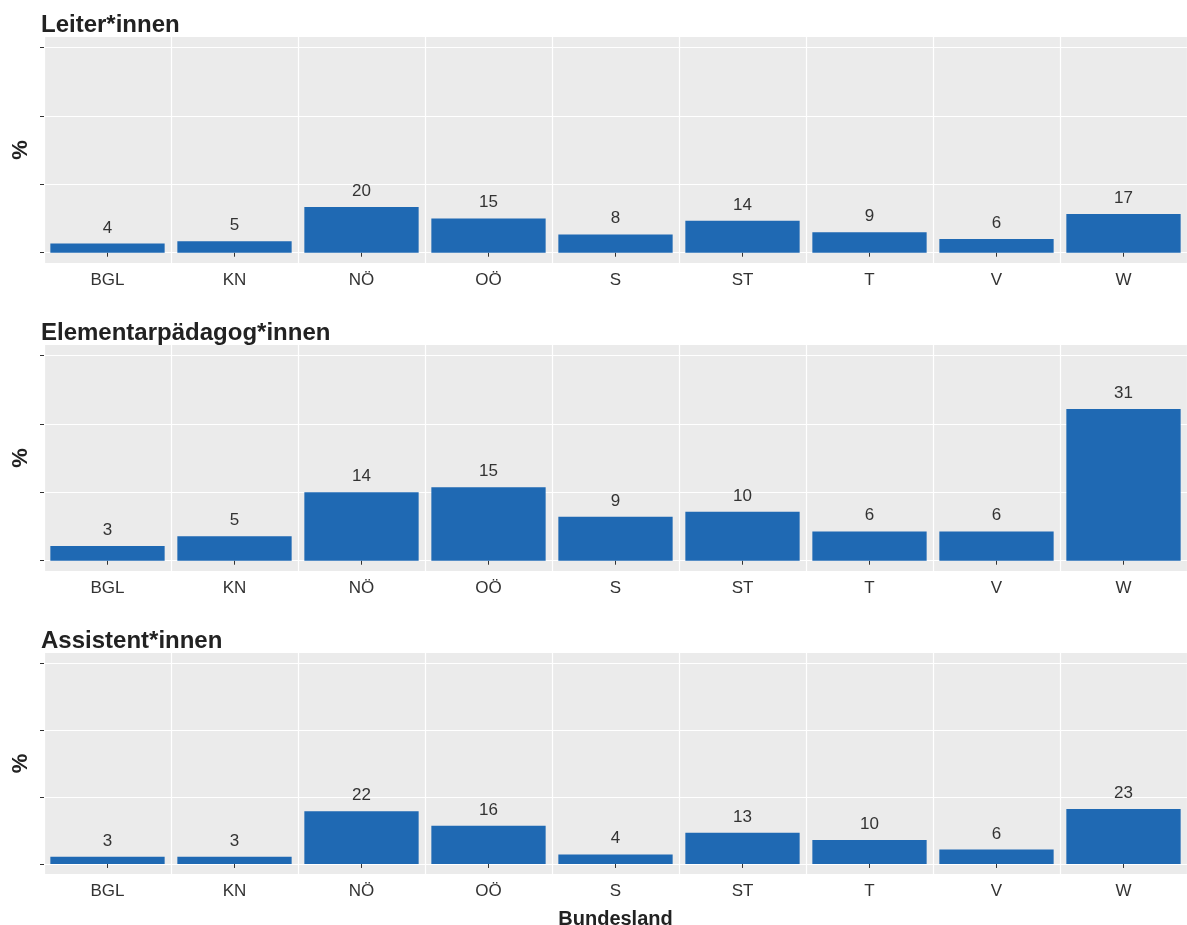  What do you see at coordinates (186, 331) in the screenshot?
I see `chart-title: Elementarpädagog*innen` at bounding box center [186, 331].